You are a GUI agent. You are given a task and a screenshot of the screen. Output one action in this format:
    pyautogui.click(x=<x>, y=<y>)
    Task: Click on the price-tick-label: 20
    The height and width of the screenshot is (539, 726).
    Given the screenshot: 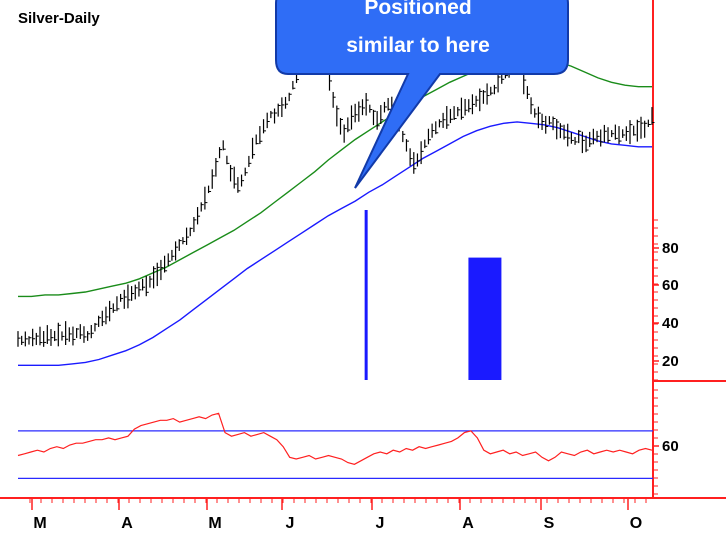 What is the action you would take?
    pyautogui.click(x=670, y=361)
    